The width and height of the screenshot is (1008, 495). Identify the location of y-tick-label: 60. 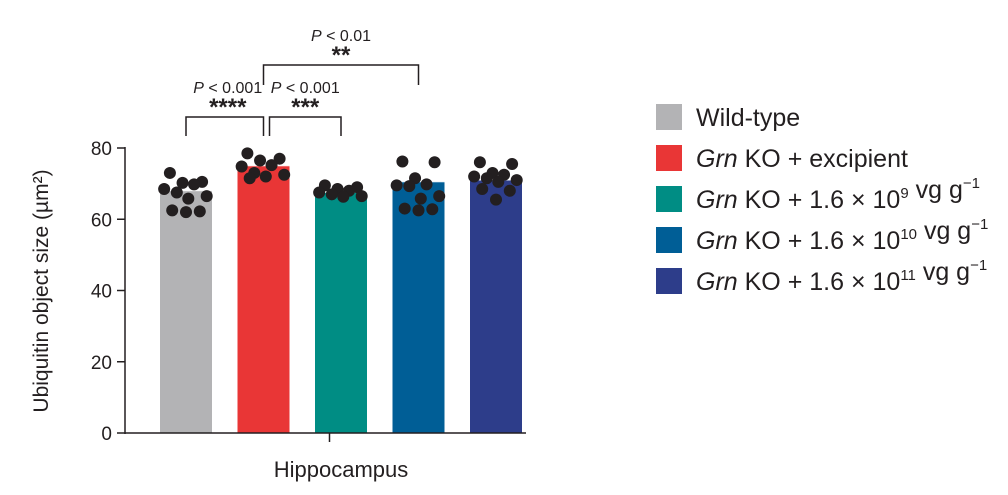
(101, 220).